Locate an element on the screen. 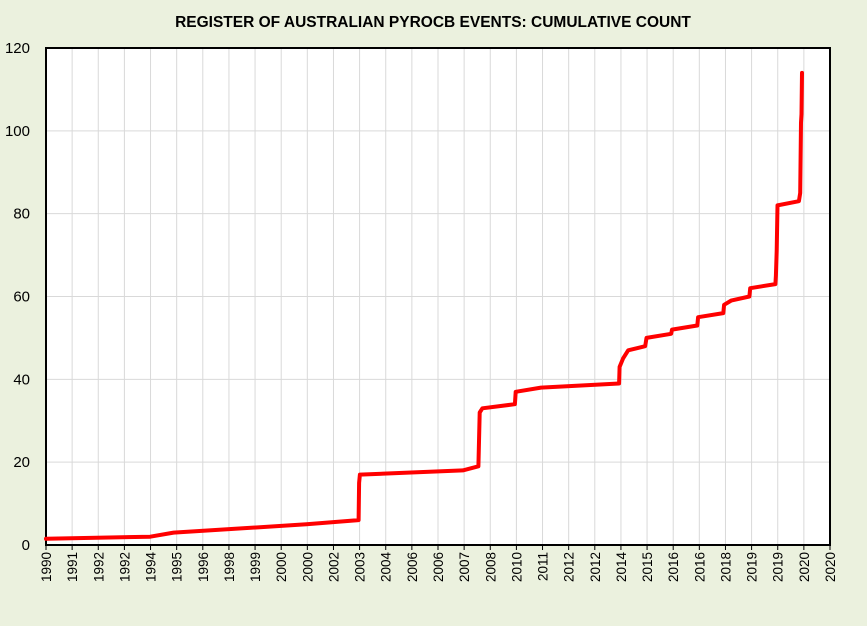 This screenshot has height=626, width=867. x-tick-label: 2011 is located at coordinates (543, 566).